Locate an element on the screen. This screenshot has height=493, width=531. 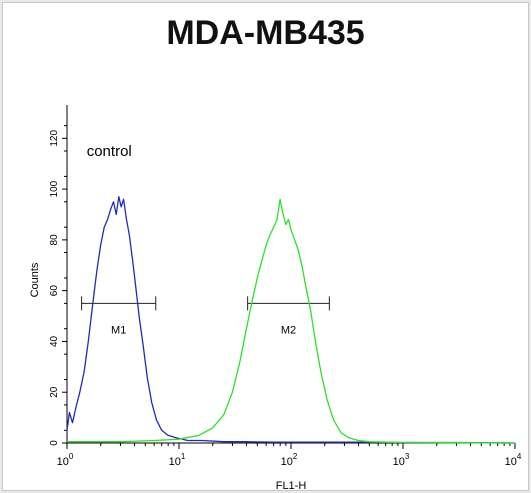
y-tick-label-80: 80 is located at coordinates (54, 240).